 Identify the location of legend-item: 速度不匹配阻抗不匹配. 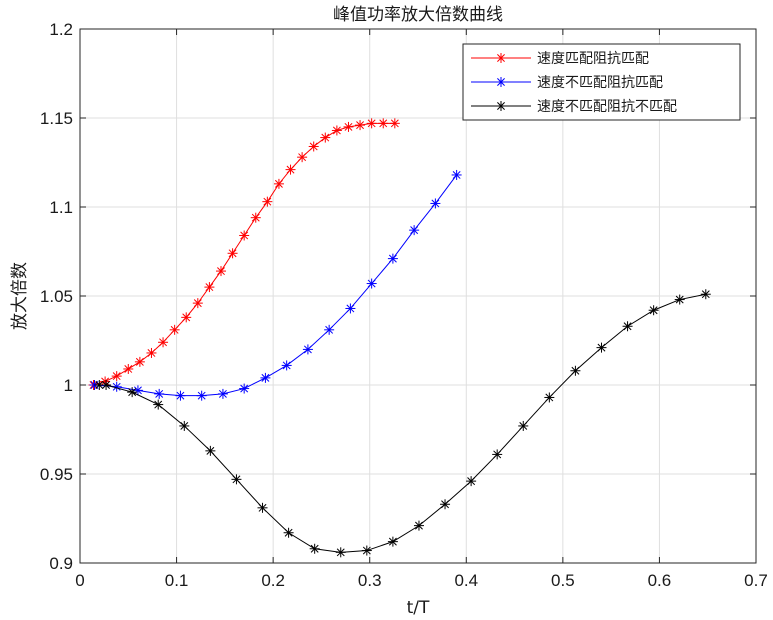
(574, 107).